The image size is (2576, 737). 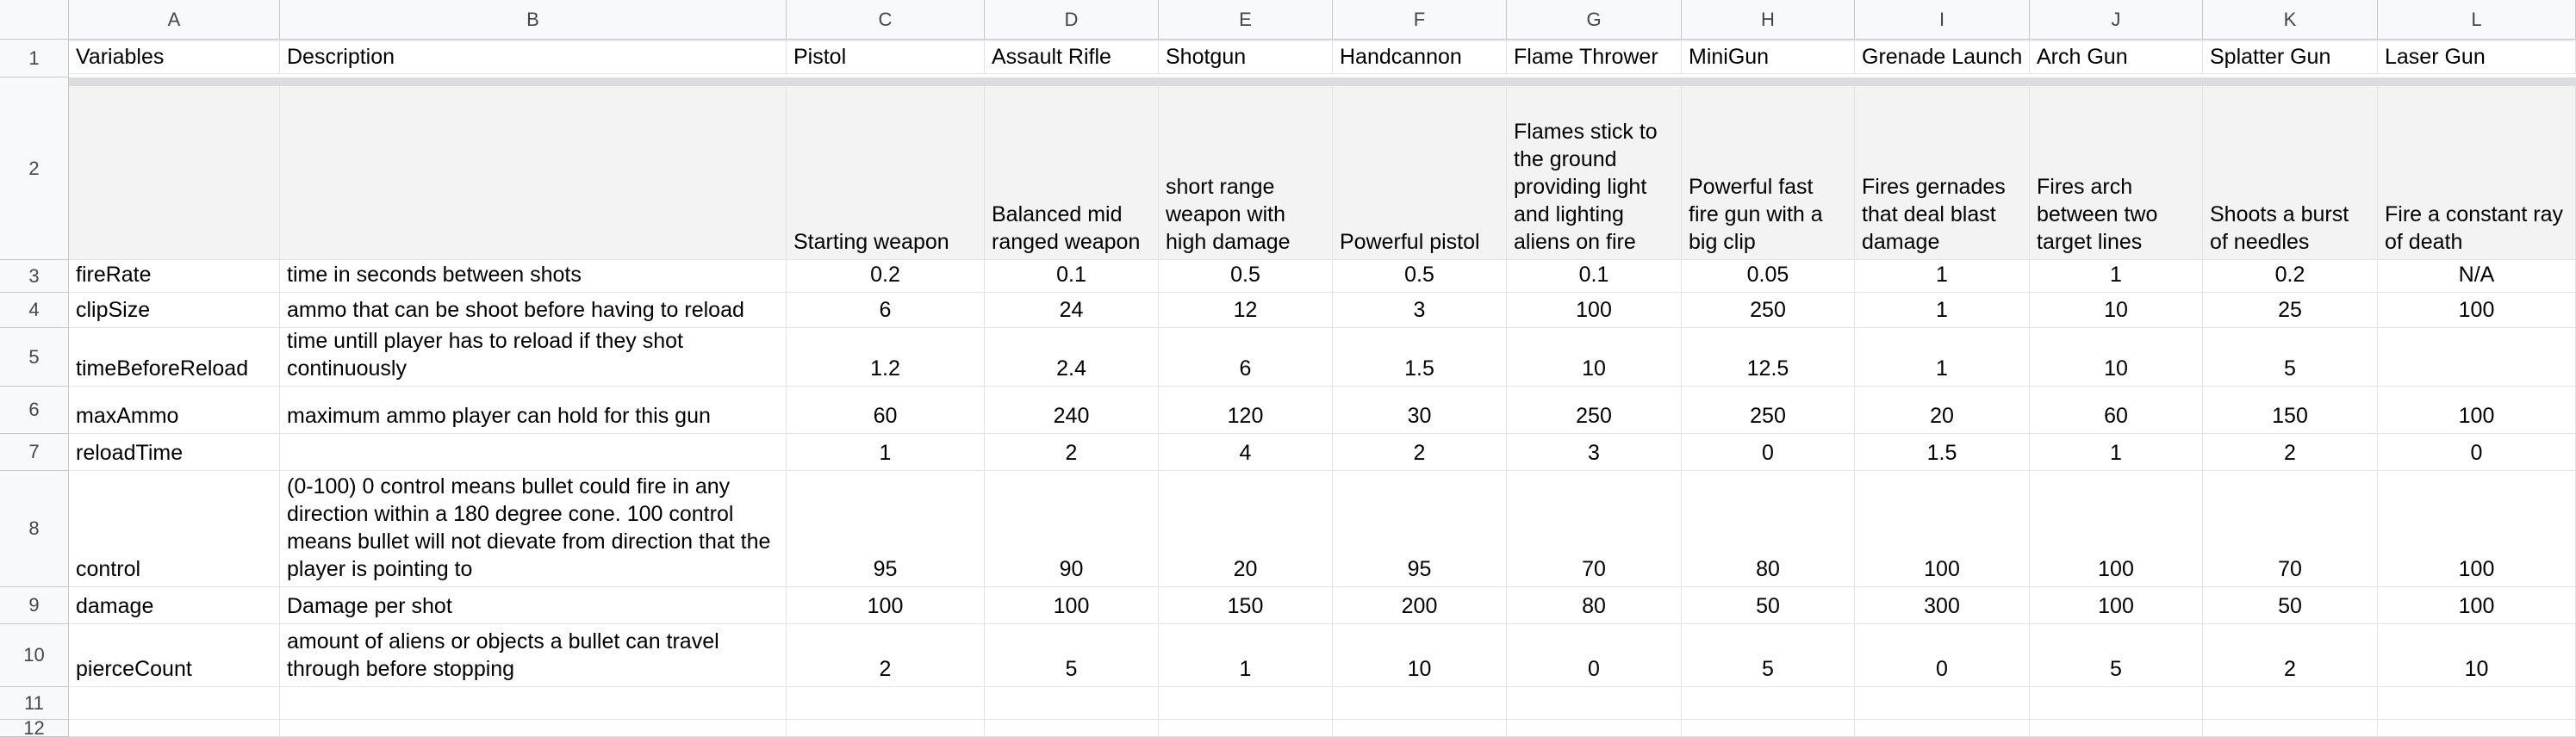 I want to click on column-header-a: A, so click(x=174, y=20).